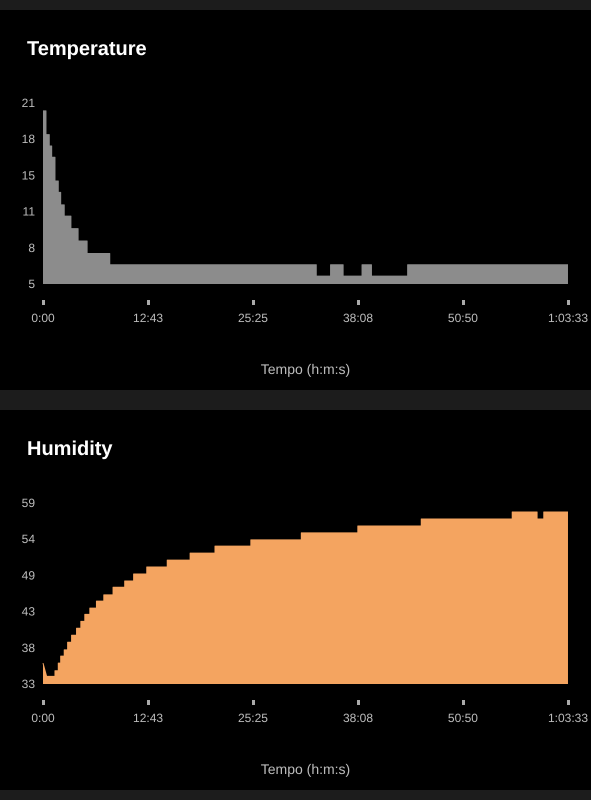 This screenshot has height=800, width=591. What do you see at coordinates (29, 103) in the screenshot?
I see `y-tick-label: 21` at bounding box center [29, 103].